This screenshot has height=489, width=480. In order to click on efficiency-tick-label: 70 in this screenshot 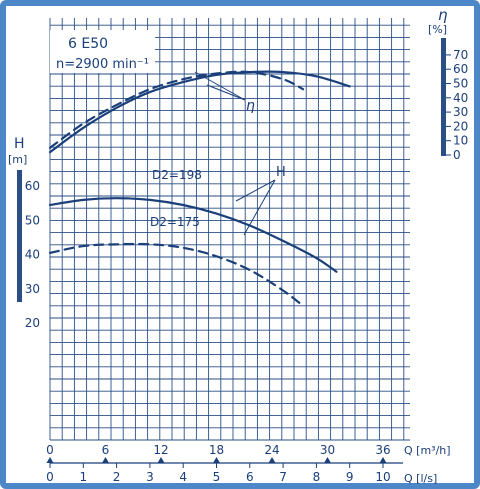, I will do `click(460, 55)`.